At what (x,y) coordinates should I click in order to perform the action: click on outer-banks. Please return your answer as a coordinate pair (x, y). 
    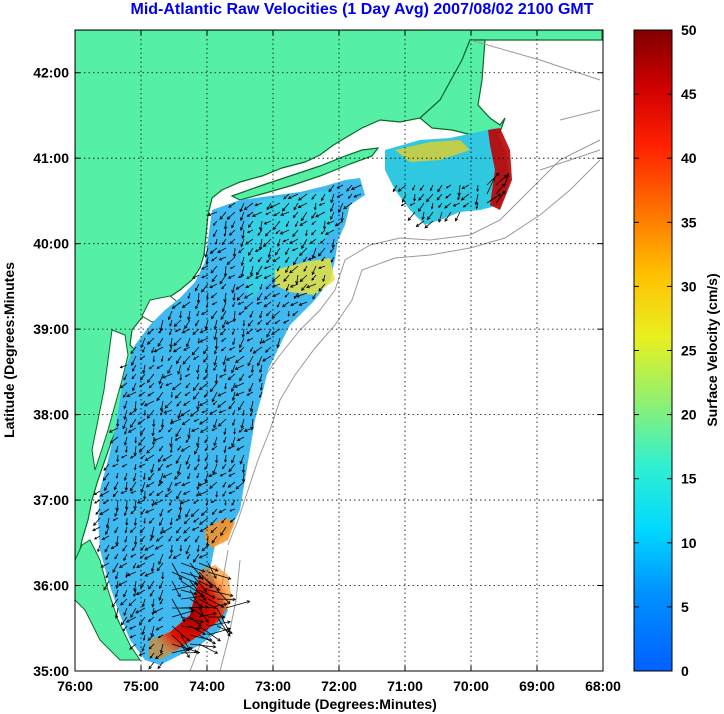
    Looking at the image, I should click on (108, 600).